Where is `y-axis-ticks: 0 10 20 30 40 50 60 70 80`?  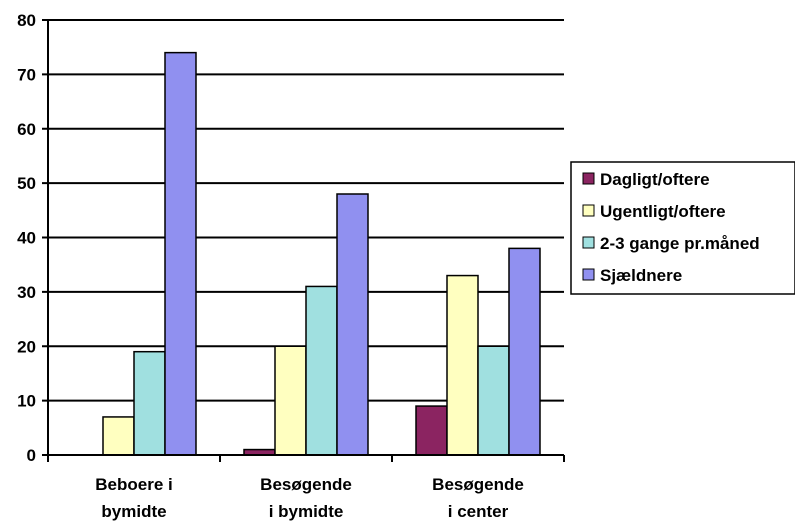 y-axis-ticks: 0 10 20 30 40 50 60 70 80 is located at coordinates (26, 238).